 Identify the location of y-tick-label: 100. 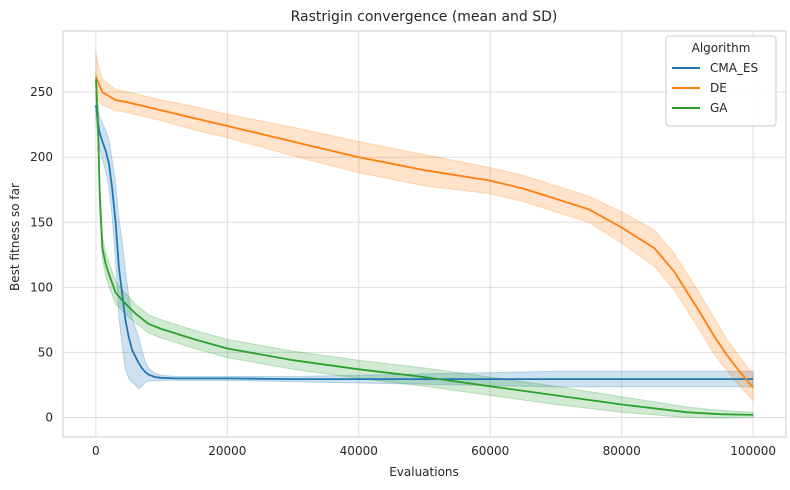
(41, 287).